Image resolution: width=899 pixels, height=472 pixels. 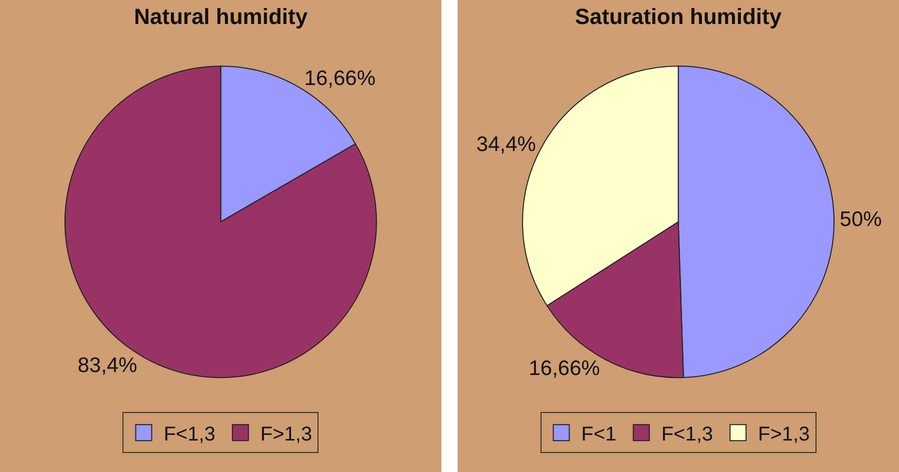 What do you see at coordinates (861, 219) in the screenshot?
I see `data-label: 50%` at bounding box center [861, 219].